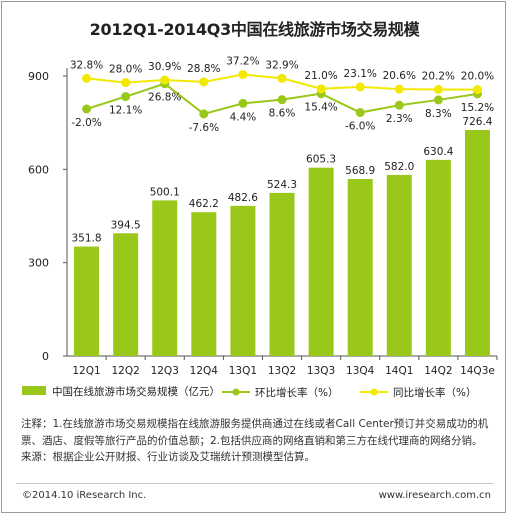 The image size is (509, 516). Describe the element at coordinates (204, 371) in the screenshot. I see `x-tick-label: 12Q4` at that location.